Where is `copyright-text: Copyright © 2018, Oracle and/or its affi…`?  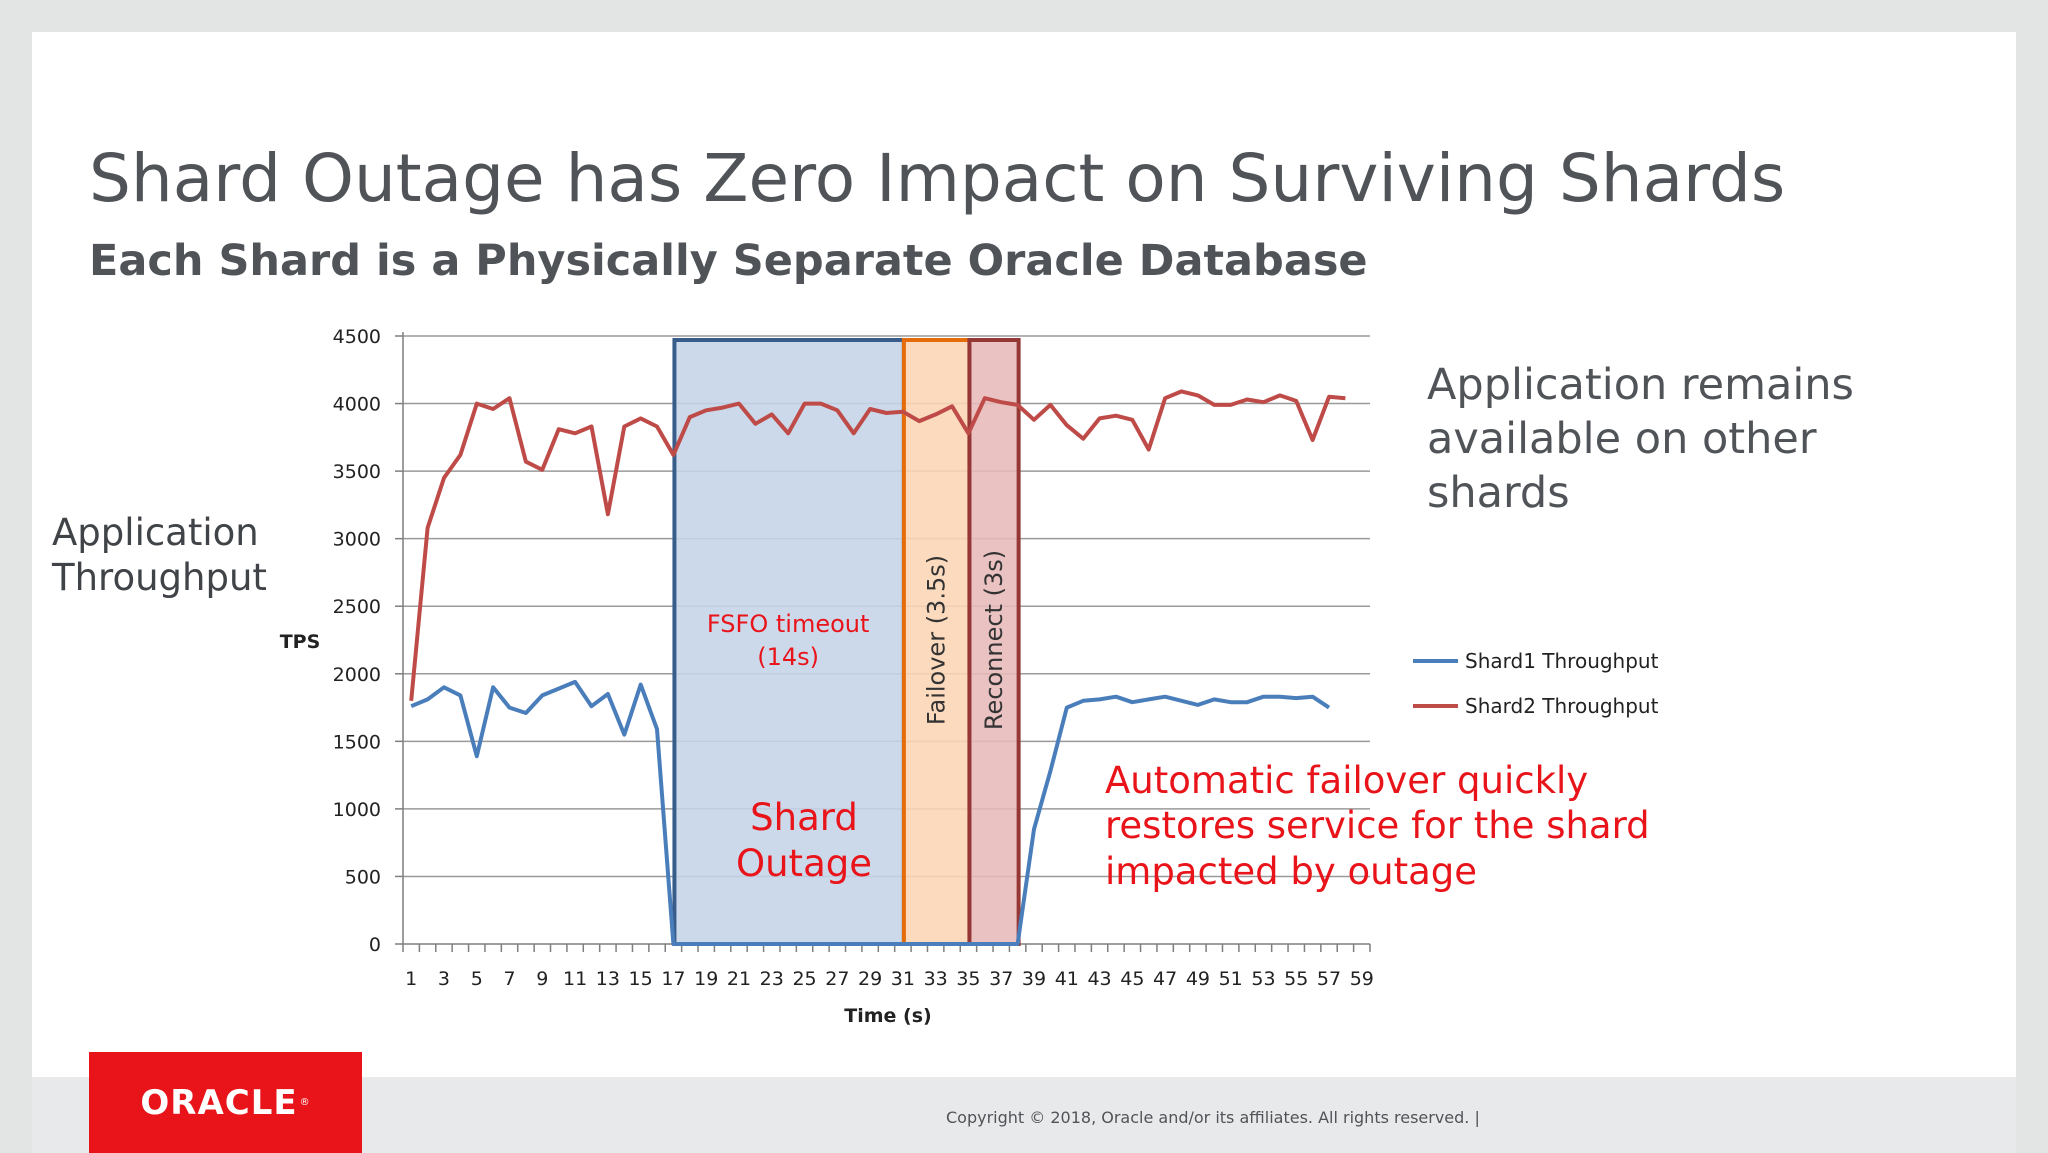 copyright-text: Copyright © 2018, Oracle and/or its affi… is located at coordinates (1213, 1117).